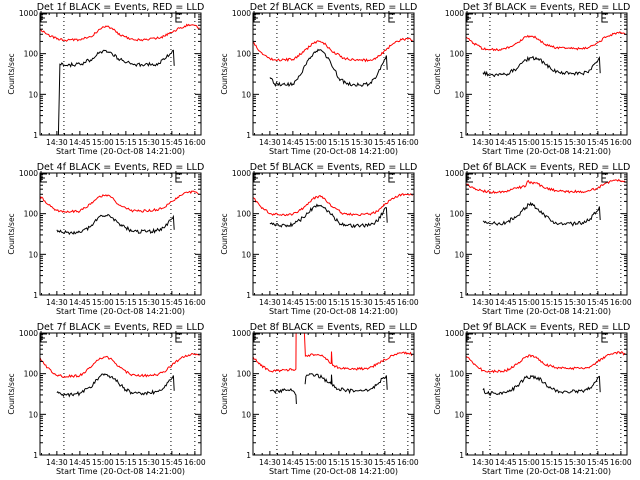 This screenshot has width=640, height=480. What do you see at coordinates (547, 167) in the screenshot?
I see `panel-title: Det 6f BLACK = Events, RED = LLD` at bounding box center [547, 167].